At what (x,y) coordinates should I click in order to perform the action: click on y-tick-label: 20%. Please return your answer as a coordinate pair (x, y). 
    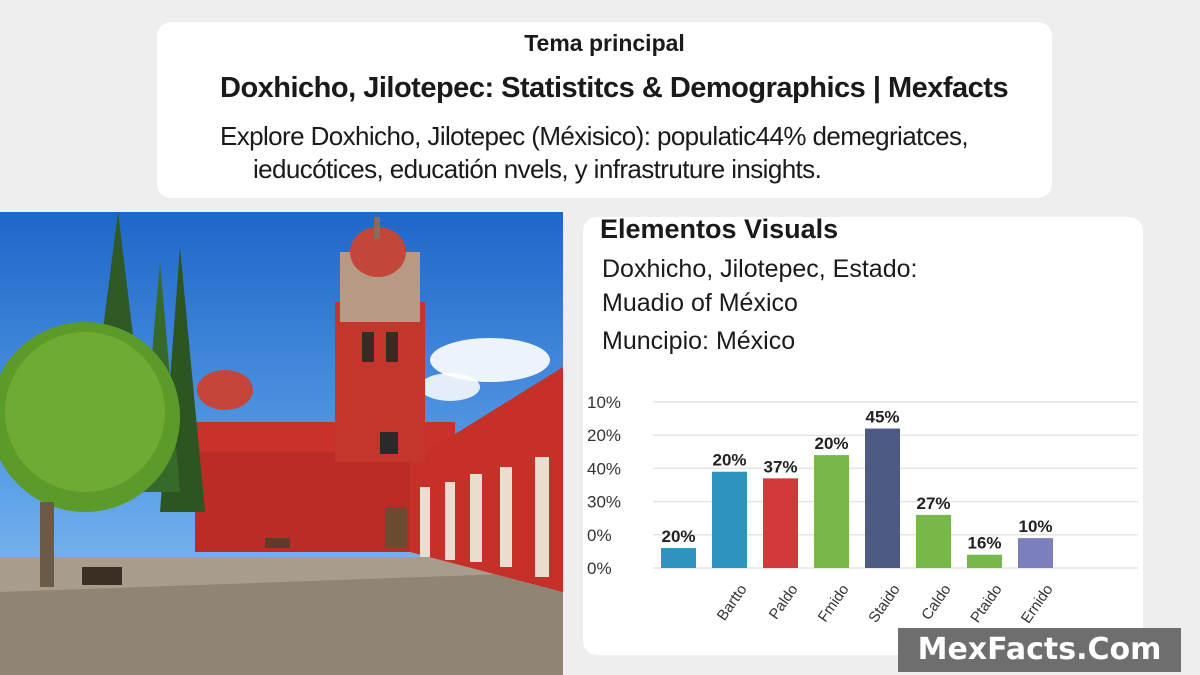
    Looking at the image, I should click on (604, 435).